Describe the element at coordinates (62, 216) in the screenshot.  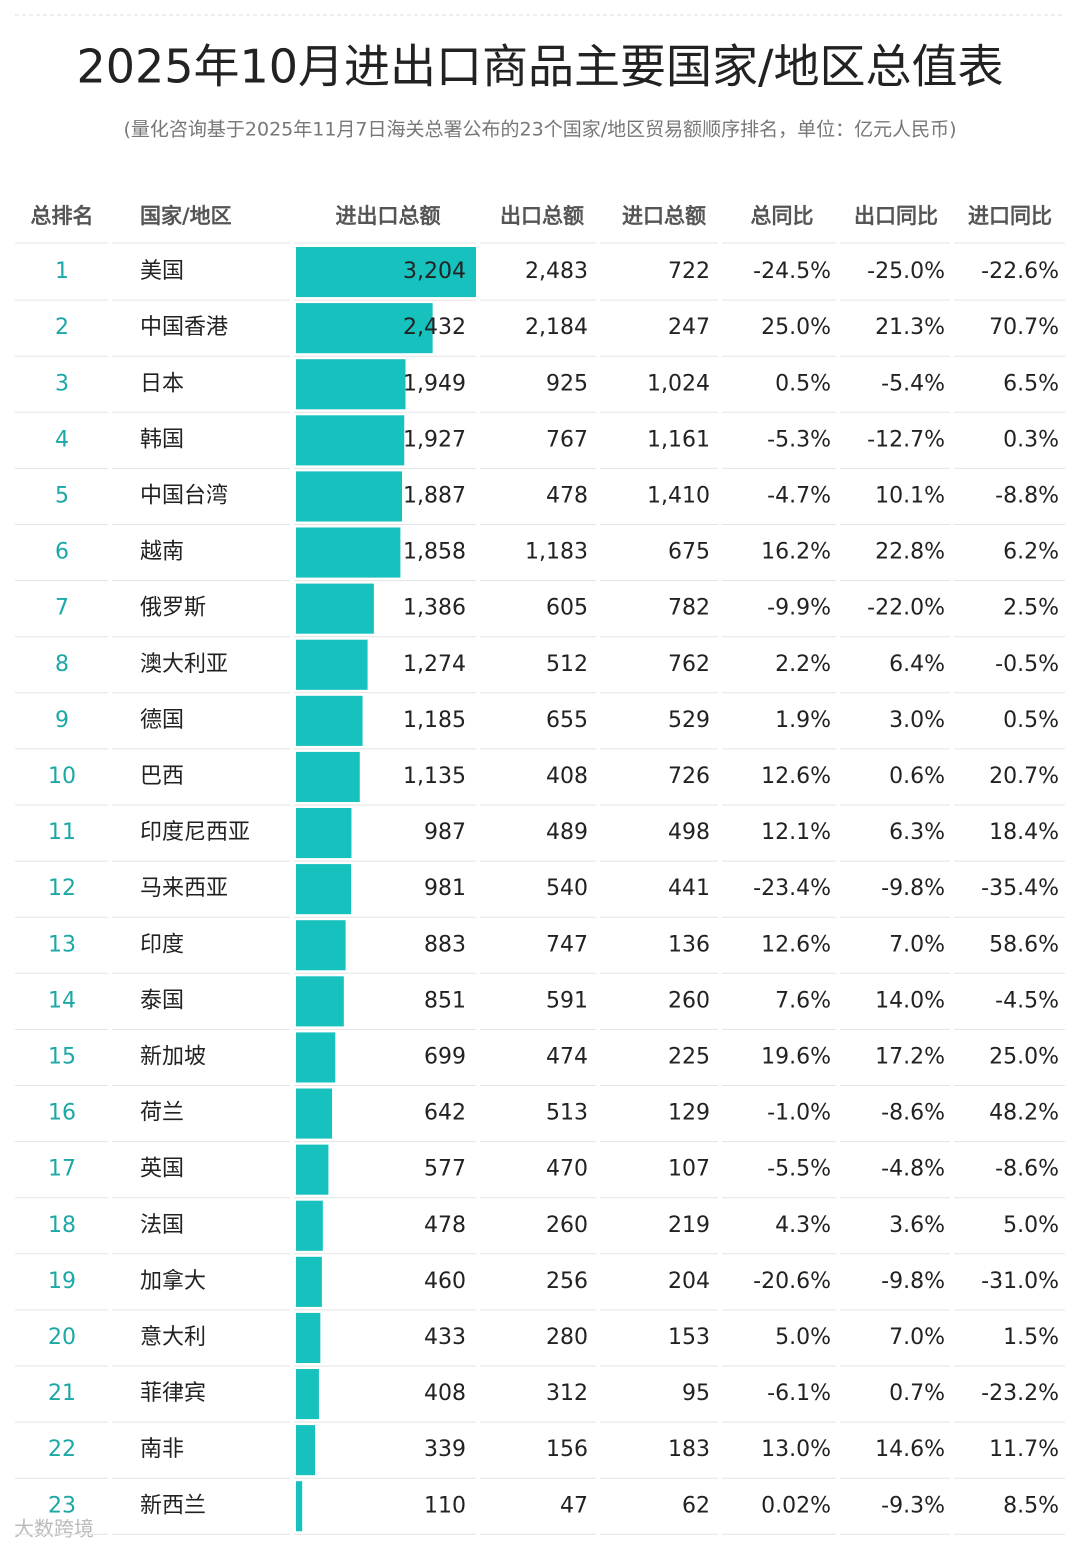
I see `column-header: 总排名` at that location.